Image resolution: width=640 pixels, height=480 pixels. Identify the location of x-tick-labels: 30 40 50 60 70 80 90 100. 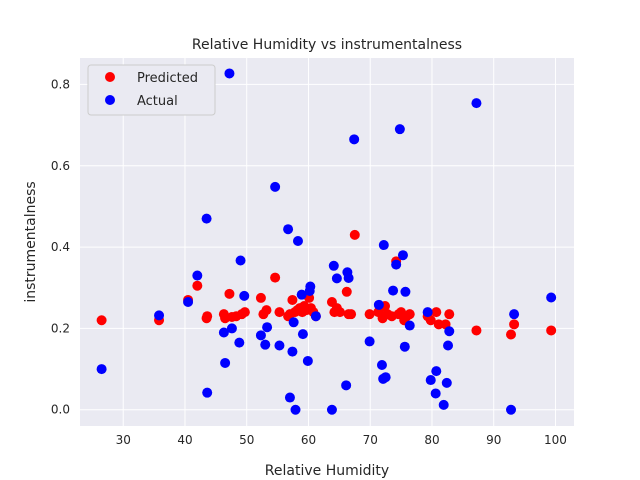
(341, 440).